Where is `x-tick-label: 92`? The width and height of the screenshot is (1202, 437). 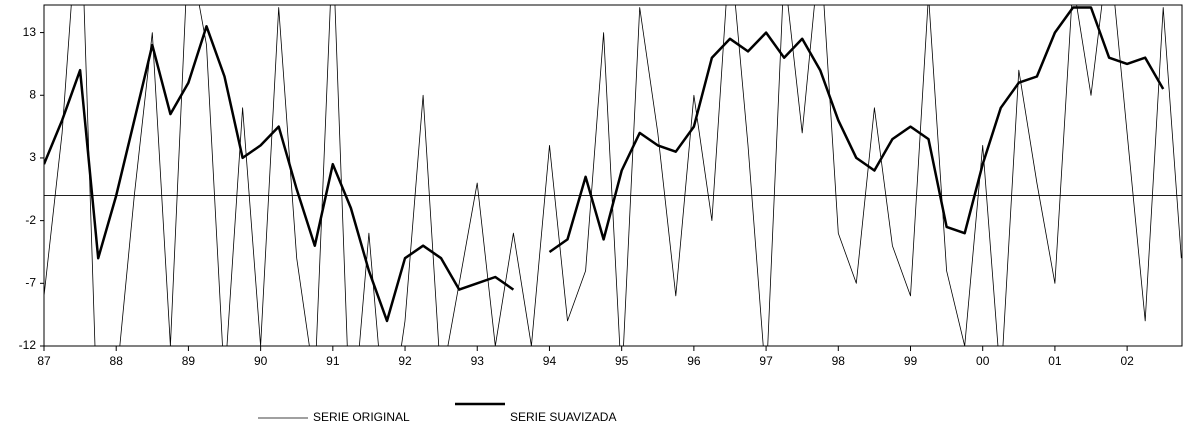
x-tick-label: 92 is located at coordinates (405, 361).